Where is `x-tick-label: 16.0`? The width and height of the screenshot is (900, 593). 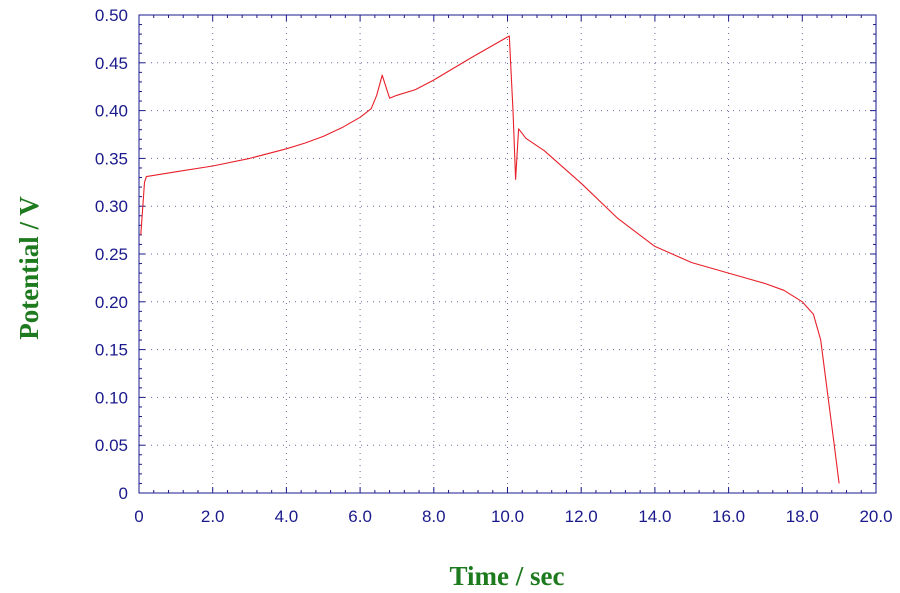 x-tick-label: 16.0 is located at coordinates (728, 516).